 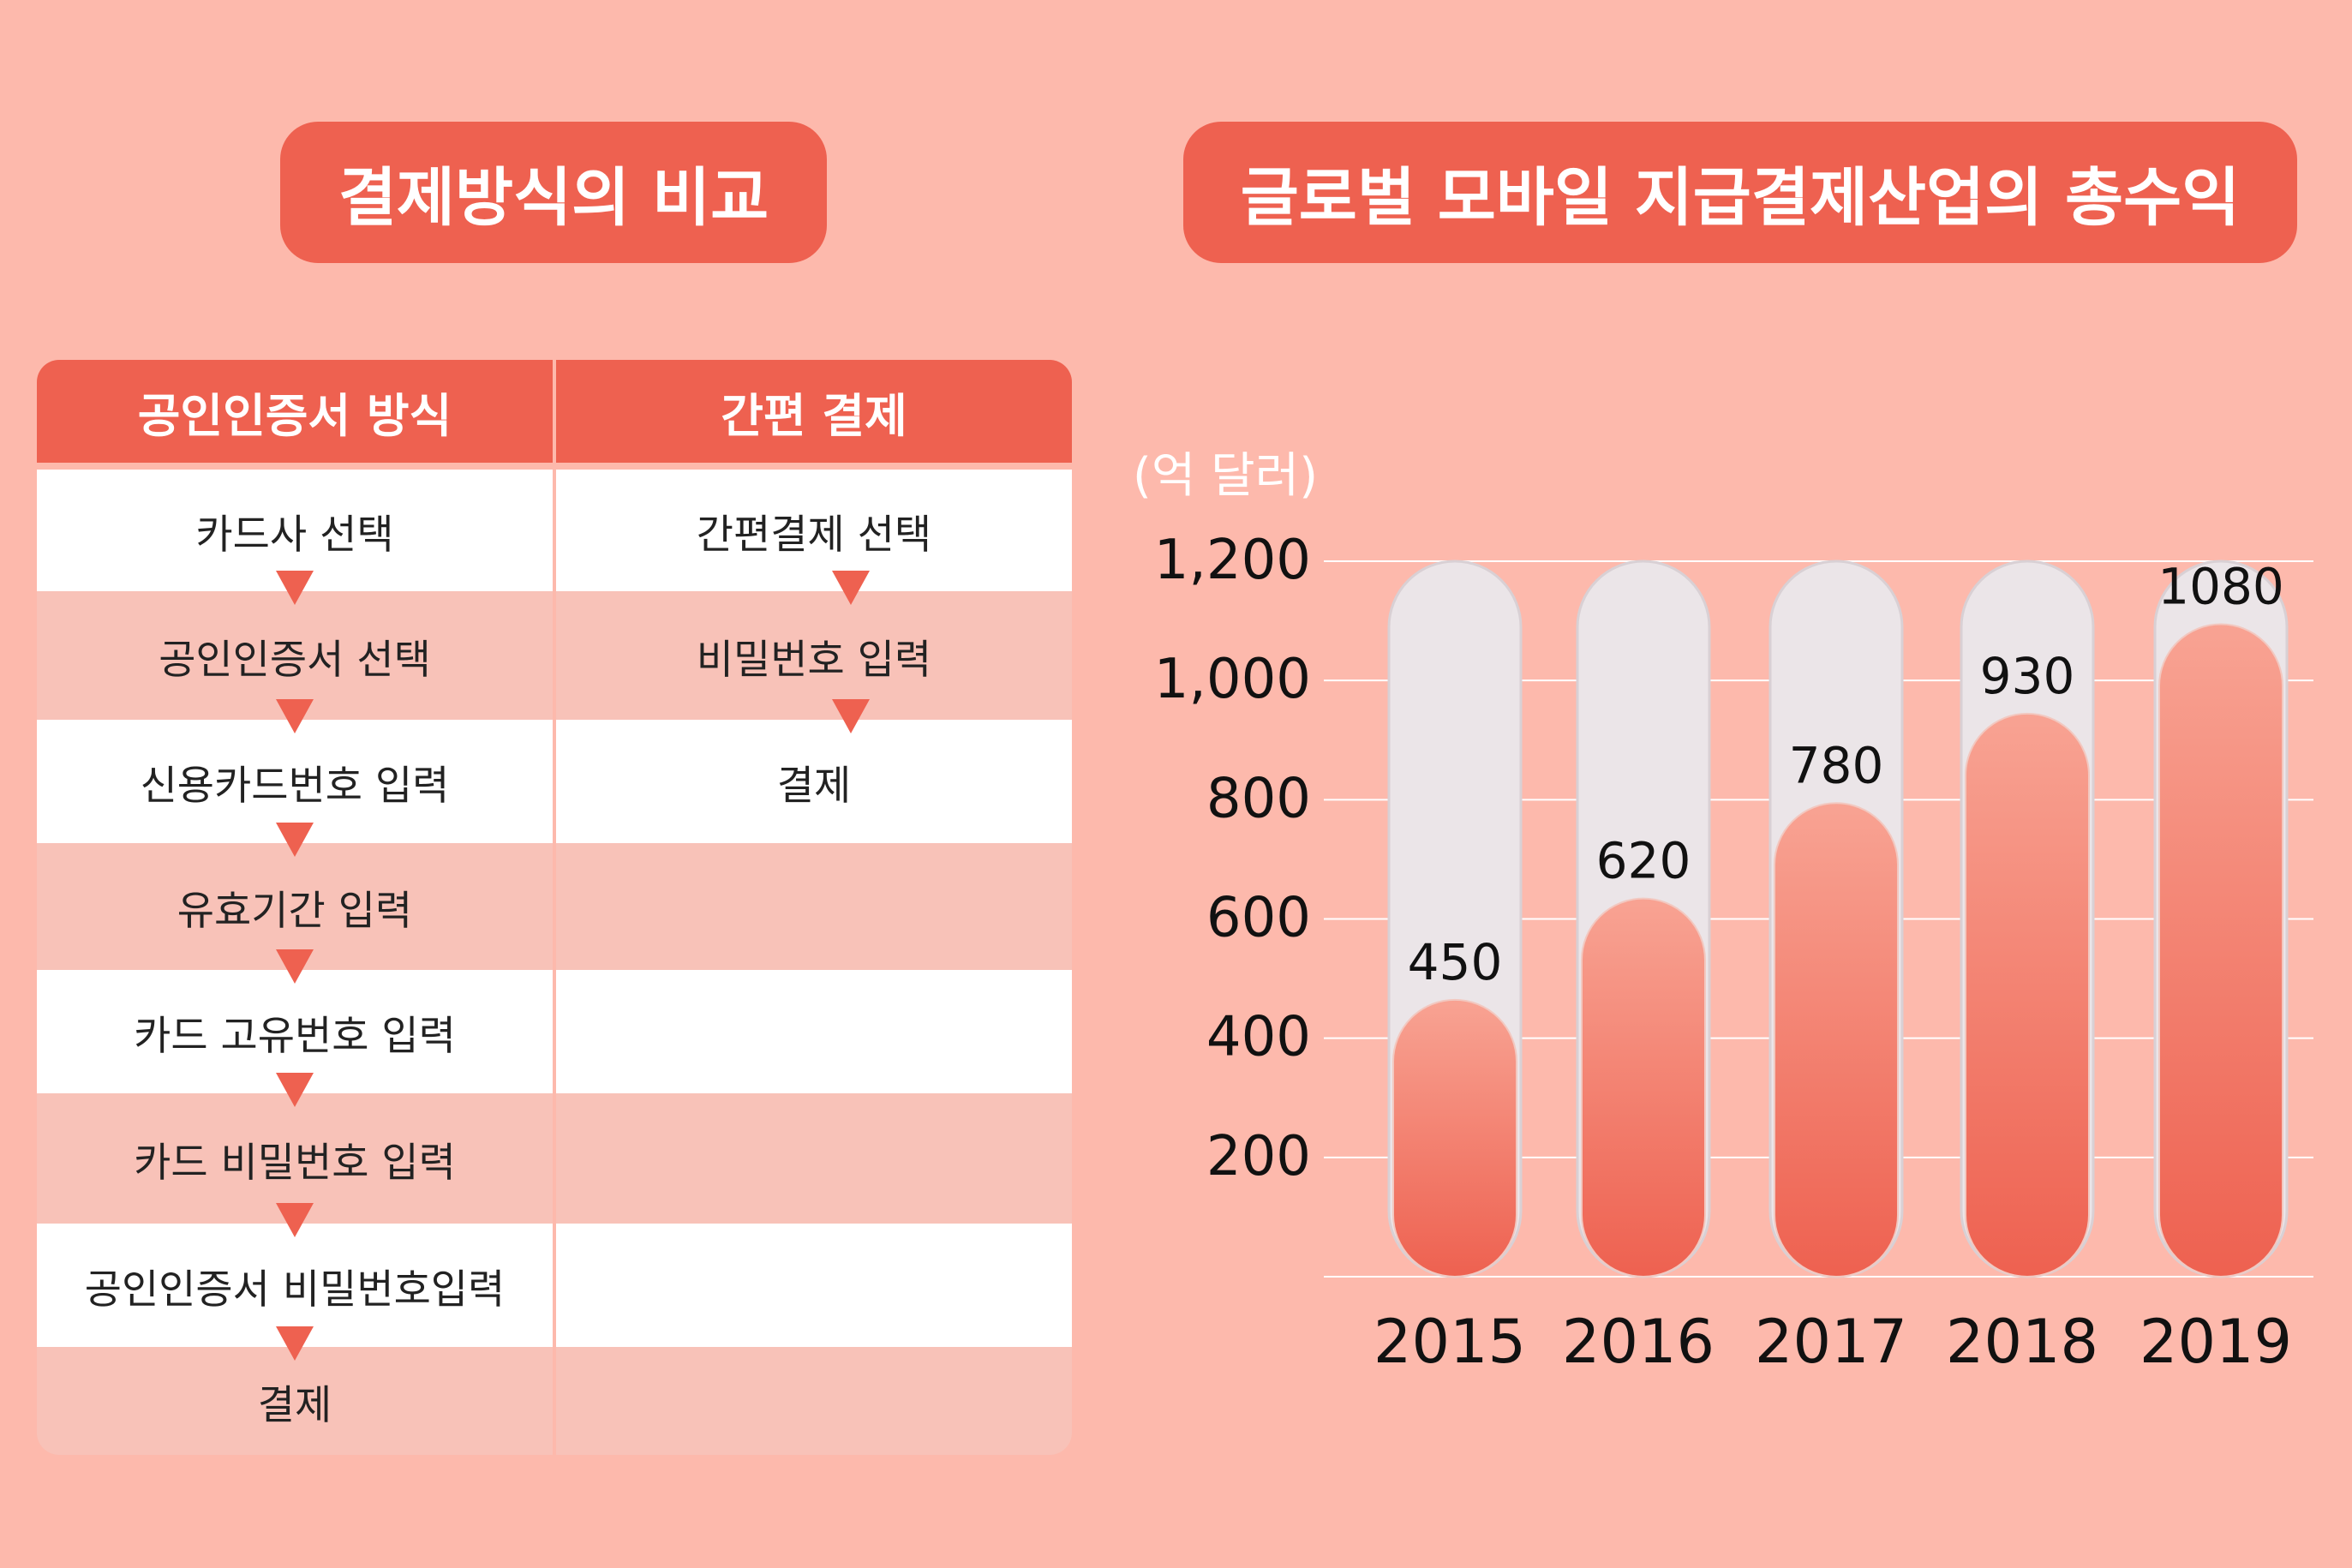 I want to click on table-header: 공인인증서 방식 간편 결제, so click(x=554, y=411).